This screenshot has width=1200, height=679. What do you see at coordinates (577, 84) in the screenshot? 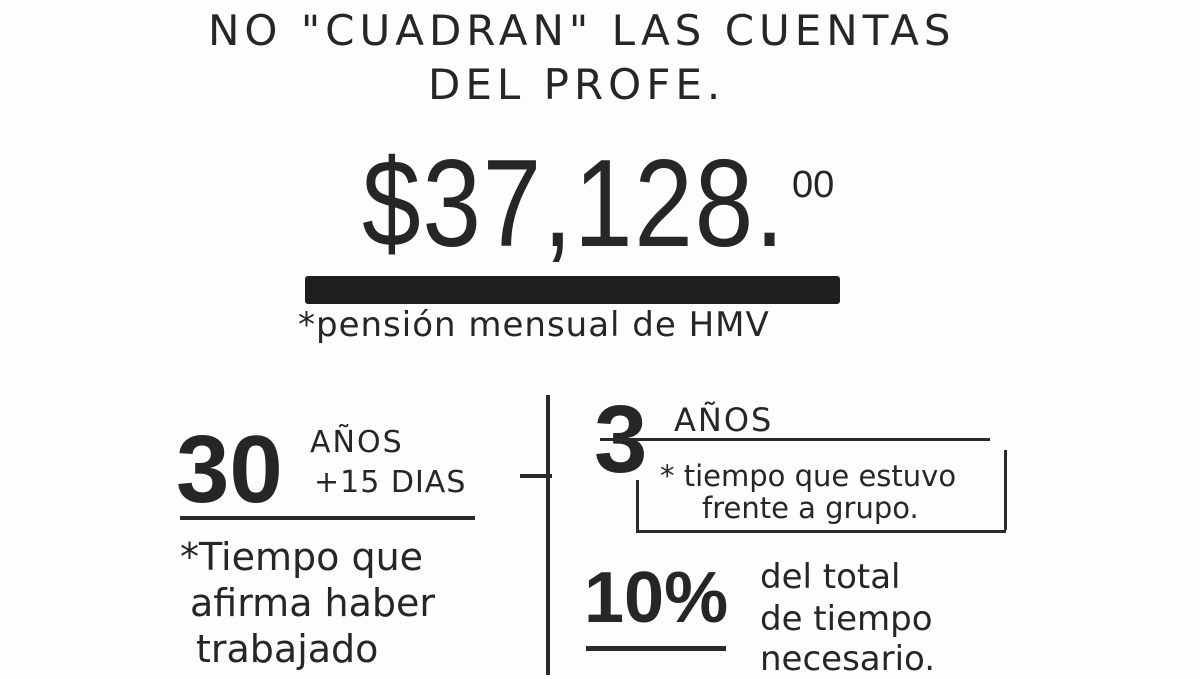
I see `title-line-2: DEL PROFE.` at bounding box center [577, 84].